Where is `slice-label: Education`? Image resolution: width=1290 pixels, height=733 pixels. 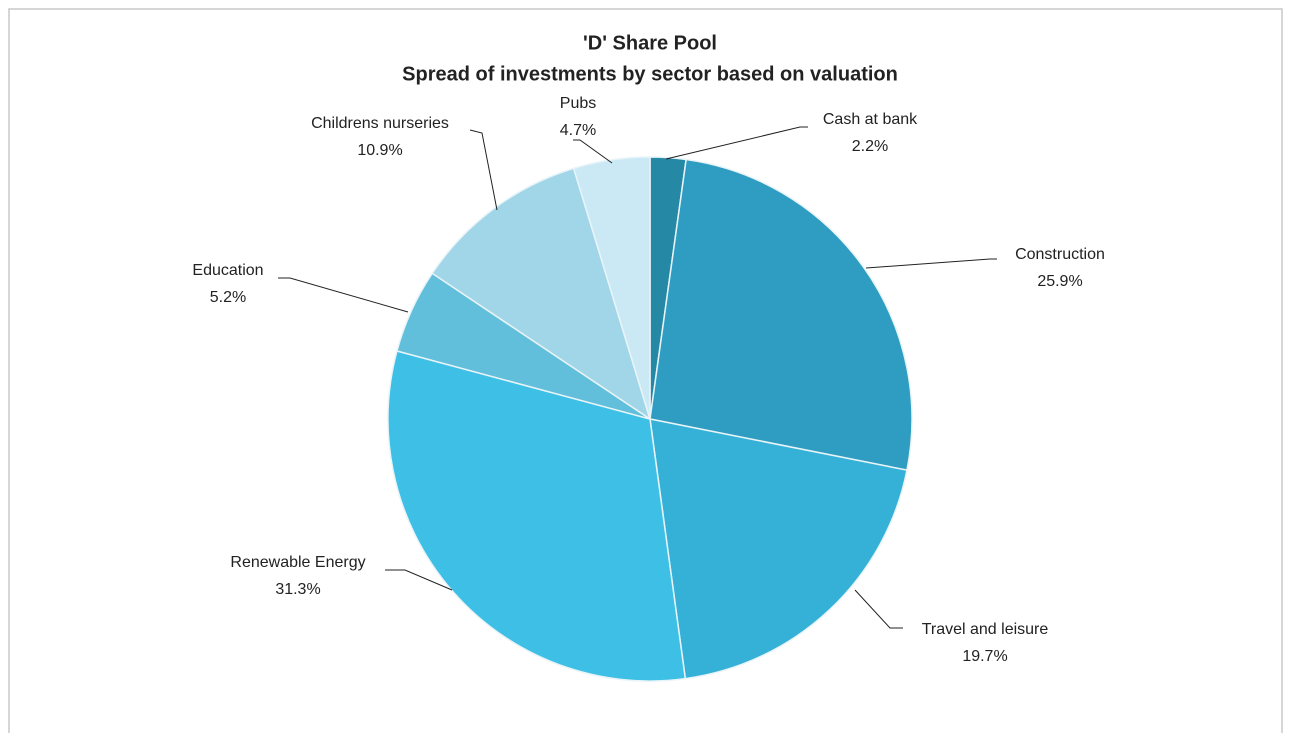 slice-label: Education is located at coordinates (227, 270).